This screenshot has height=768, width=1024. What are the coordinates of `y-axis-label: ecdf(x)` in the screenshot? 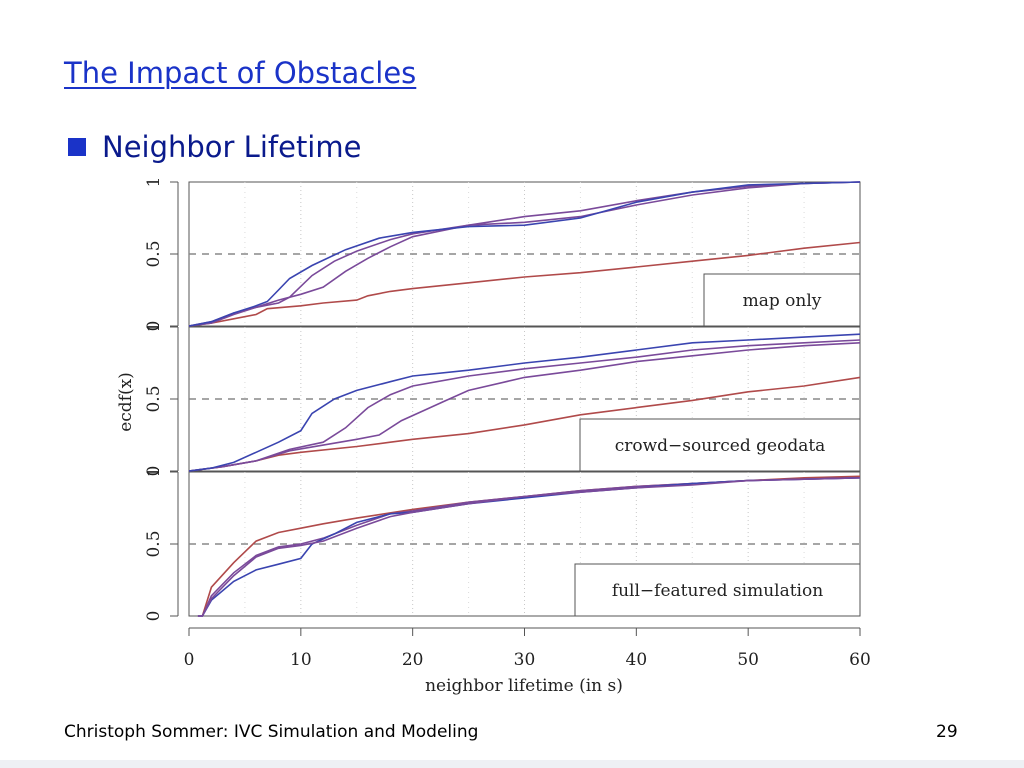 It's located at (126, 402).